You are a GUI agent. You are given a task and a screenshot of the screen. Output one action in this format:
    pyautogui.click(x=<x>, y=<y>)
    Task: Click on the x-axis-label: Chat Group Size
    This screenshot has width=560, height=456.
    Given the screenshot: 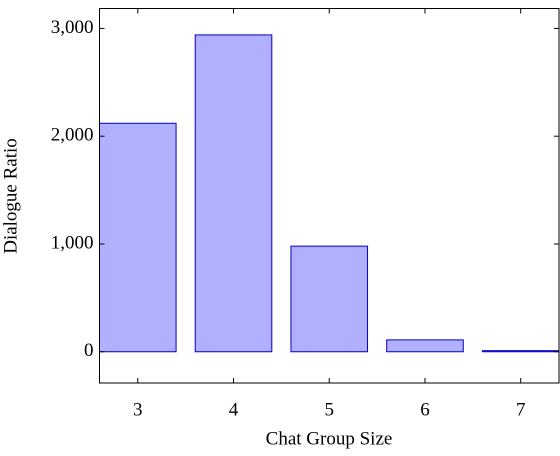 What is the action you would take?
    pyautogui.click(x=329, y=438)
    